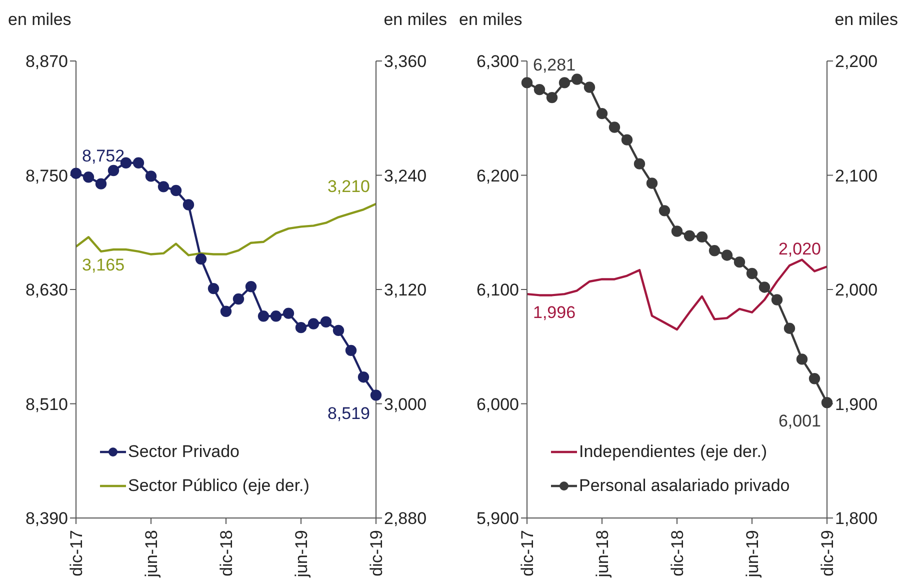  I want to click on data-label: 6,001, so click(799, 421).